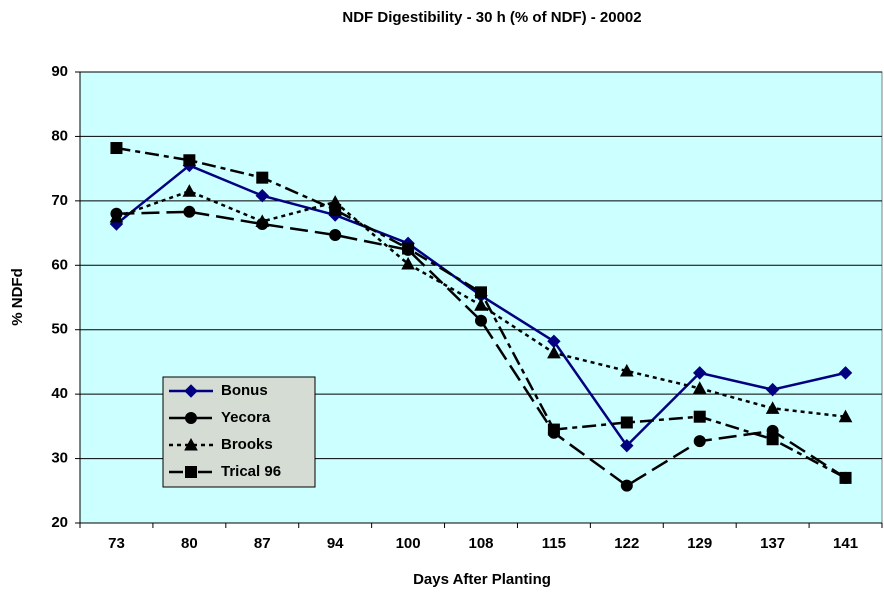  Describe the element at coordinates (189, 543) in the screenshot. I see `x-tick-label: 80` at that location.